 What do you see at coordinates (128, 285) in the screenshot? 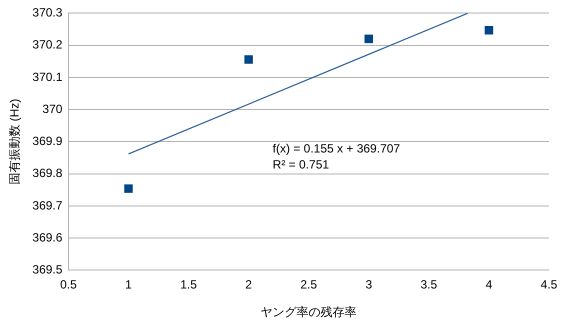
I see `x-tick-label: 1` at bounding box center [128, 285].